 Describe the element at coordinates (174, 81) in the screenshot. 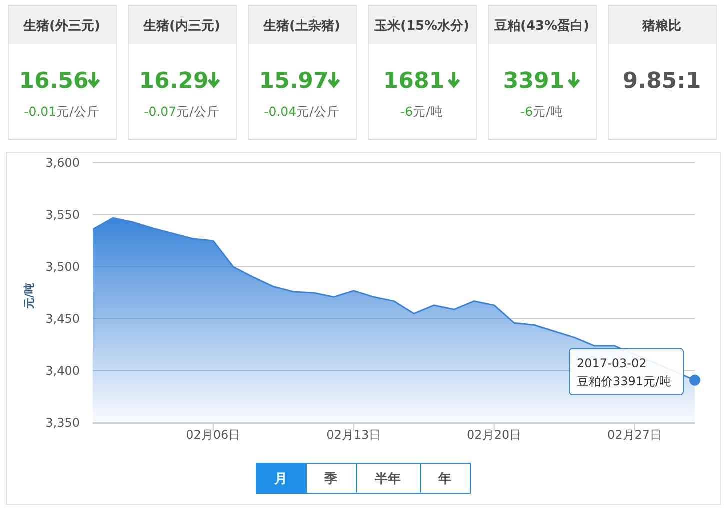

I see `text: 16.29` at that location.